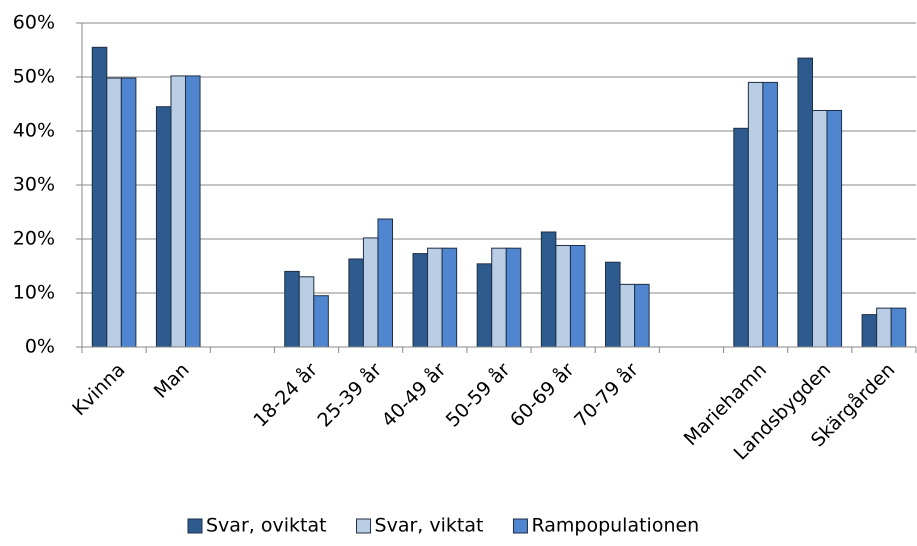  Describe the element at coordinates (98, 389) in the screenshot. I see `x-tick-label: Kvinna` at that location.